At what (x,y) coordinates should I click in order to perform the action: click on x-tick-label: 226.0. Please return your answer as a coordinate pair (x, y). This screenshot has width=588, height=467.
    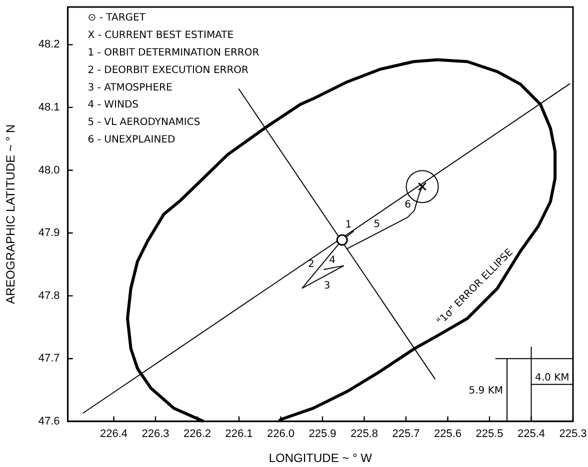
    Looking at the image, I should click on (280, 434).